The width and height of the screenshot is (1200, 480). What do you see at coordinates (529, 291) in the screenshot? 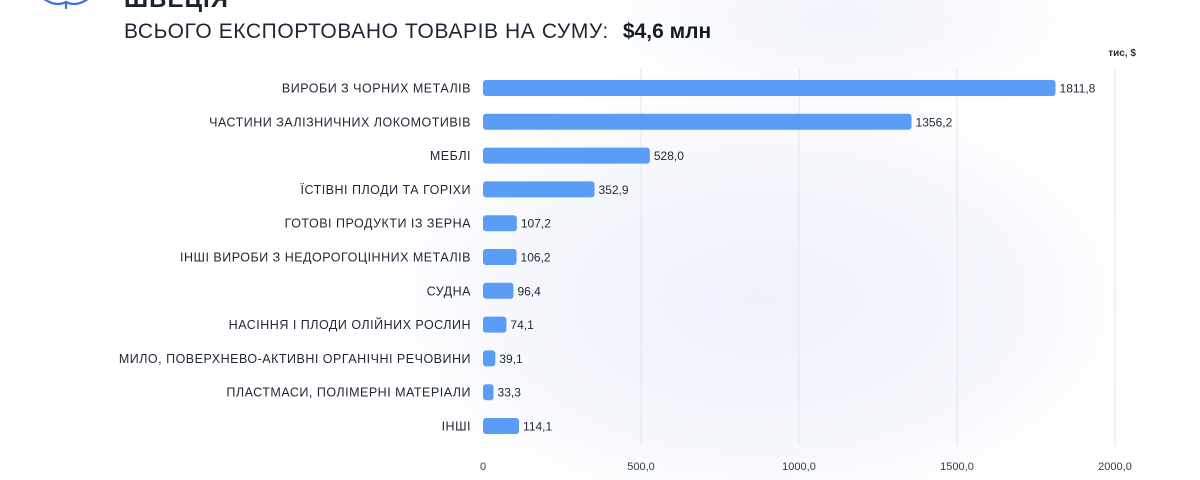
I see `value-label: 96,4` at bounding box center [529, 291].